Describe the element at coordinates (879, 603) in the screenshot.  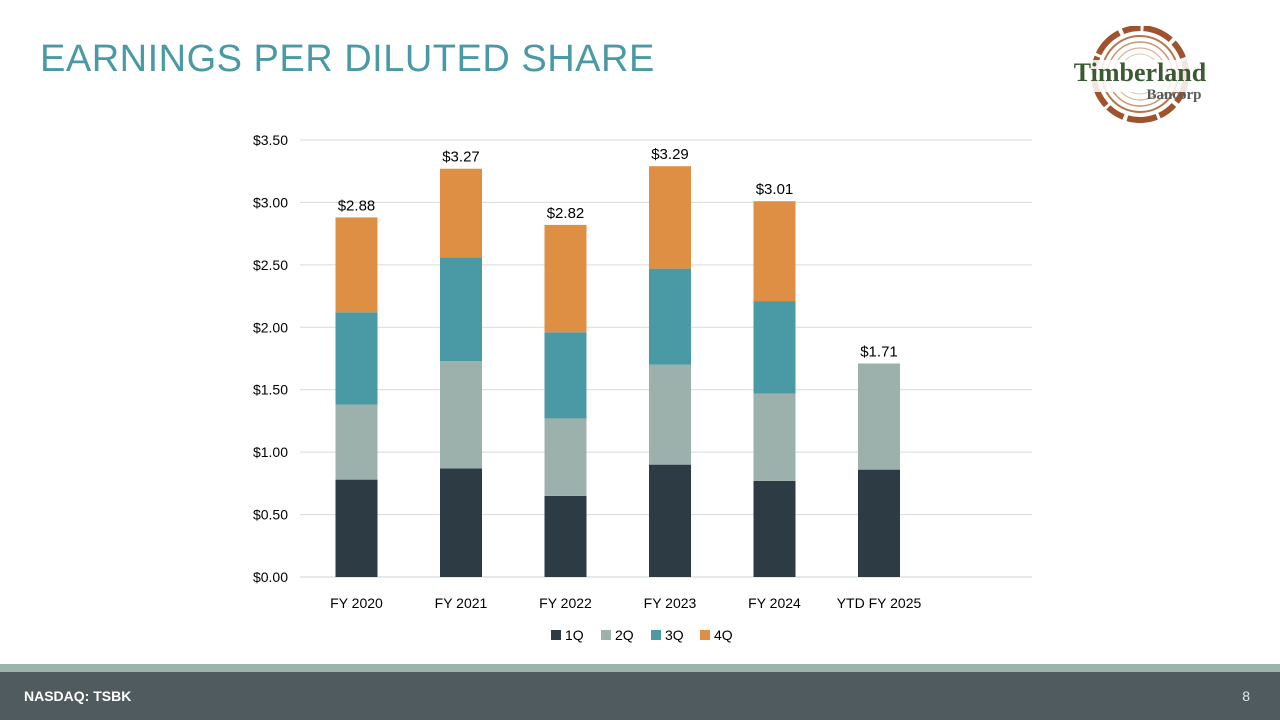
I see `x-tick-label: YTD FY 2025` at that location.